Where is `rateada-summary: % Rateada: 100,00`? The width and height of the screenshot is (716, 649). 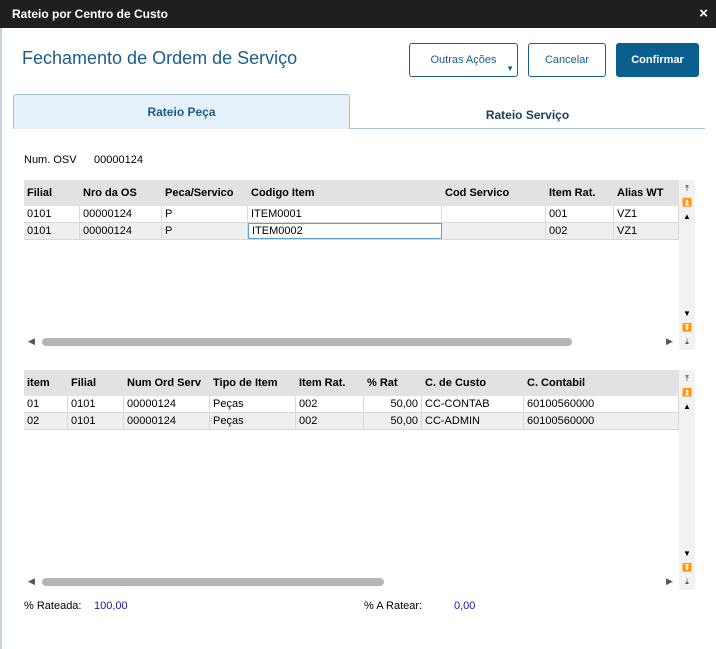 rateada-summary: % Rateada: 100,00 is located at coordinates (76, 606).